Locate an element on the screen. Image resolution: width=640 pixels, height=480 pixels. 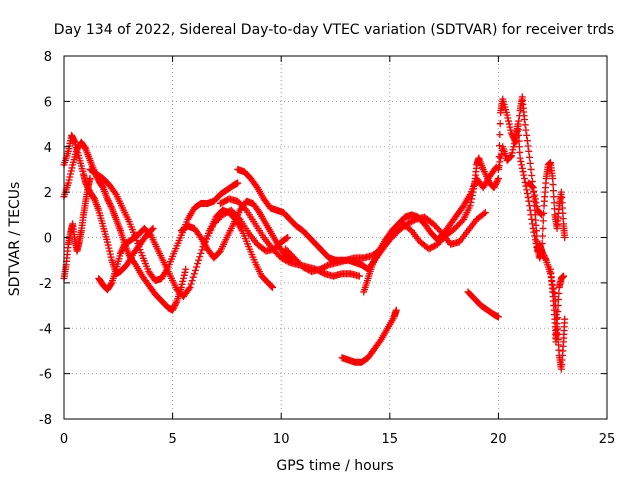
y-tick-label: 8 is located at coordinates (48, 57).